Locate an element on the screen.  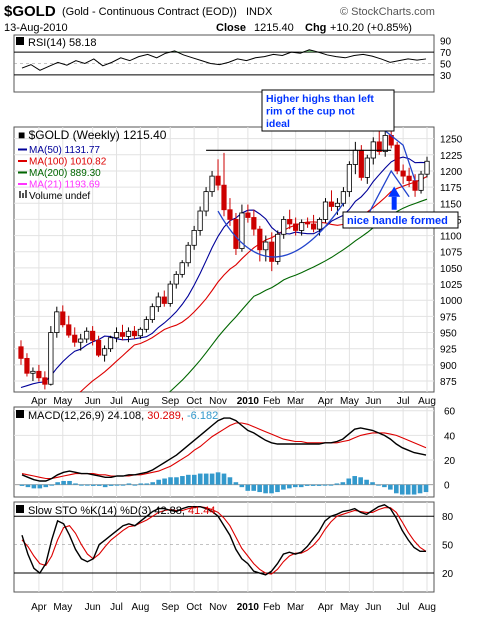
macd-legend-label: MACD(12,26,9) 24.108, 30.289, -6.182 is located at coordinates (123, 416).